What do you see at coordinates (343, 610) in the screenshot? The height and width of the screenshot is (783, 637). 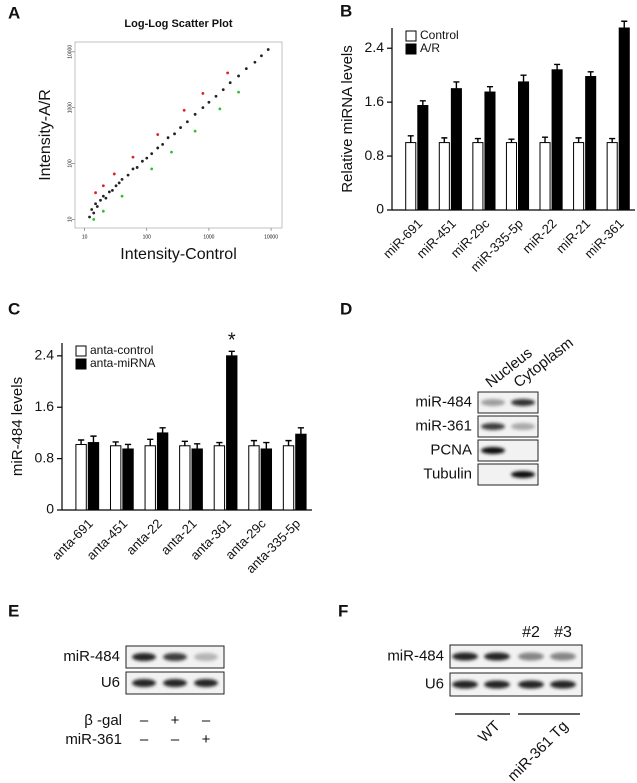 I see `panel-label: F` at bounding box center [343, 610].